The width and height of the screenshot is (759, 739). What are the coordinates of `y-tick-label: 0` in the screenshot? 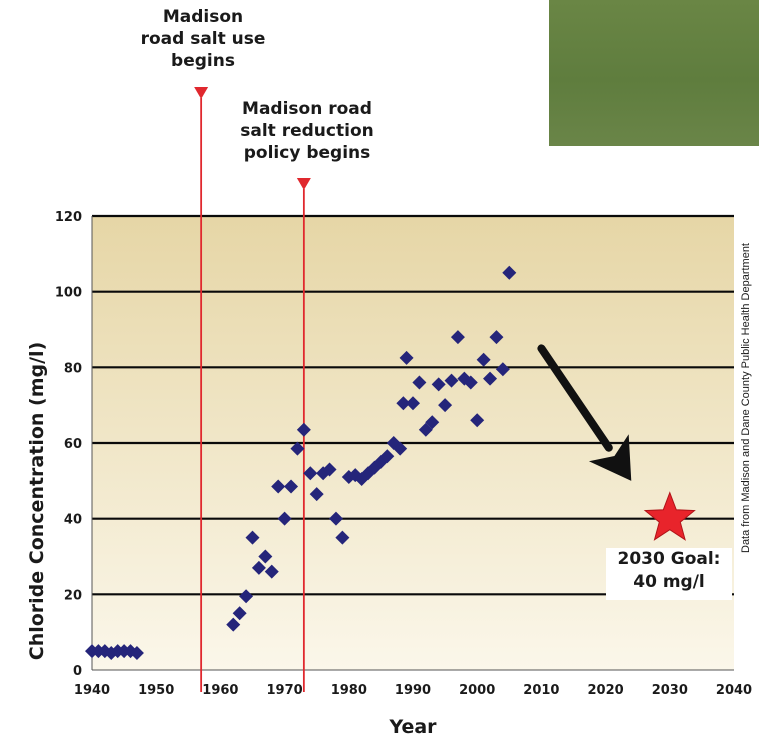 It's located at (77, 671).